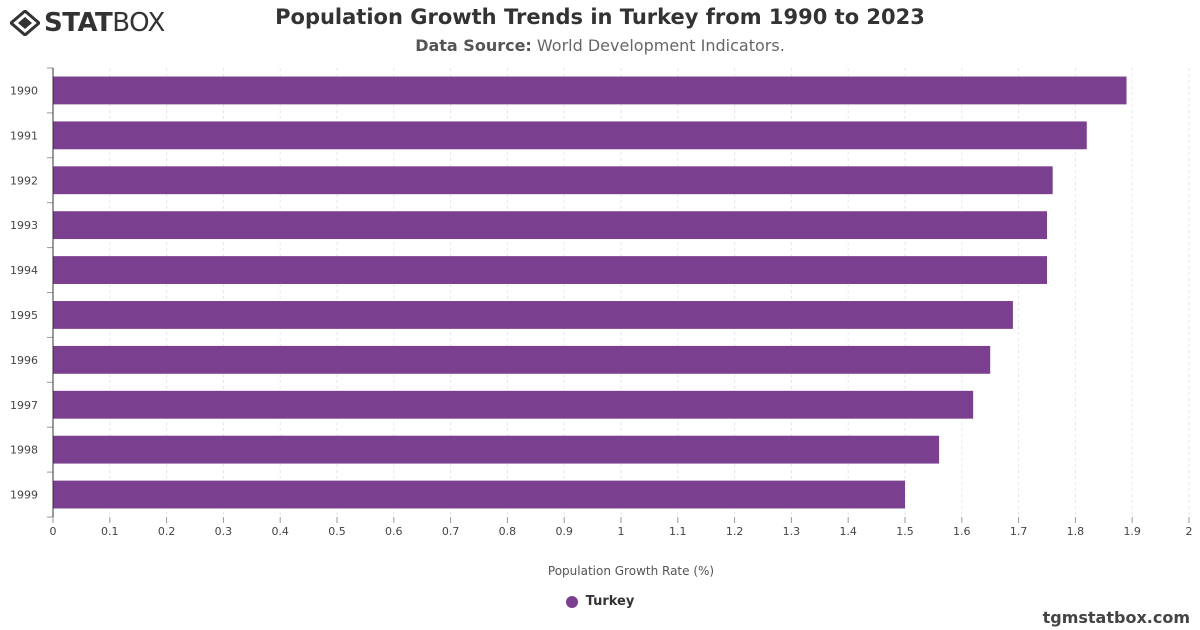 This screenshot has width=1200, height=630. Describe the element at coordinates (24, 360) in the screenshot. I see `y-tick-label: 1996` at that location.